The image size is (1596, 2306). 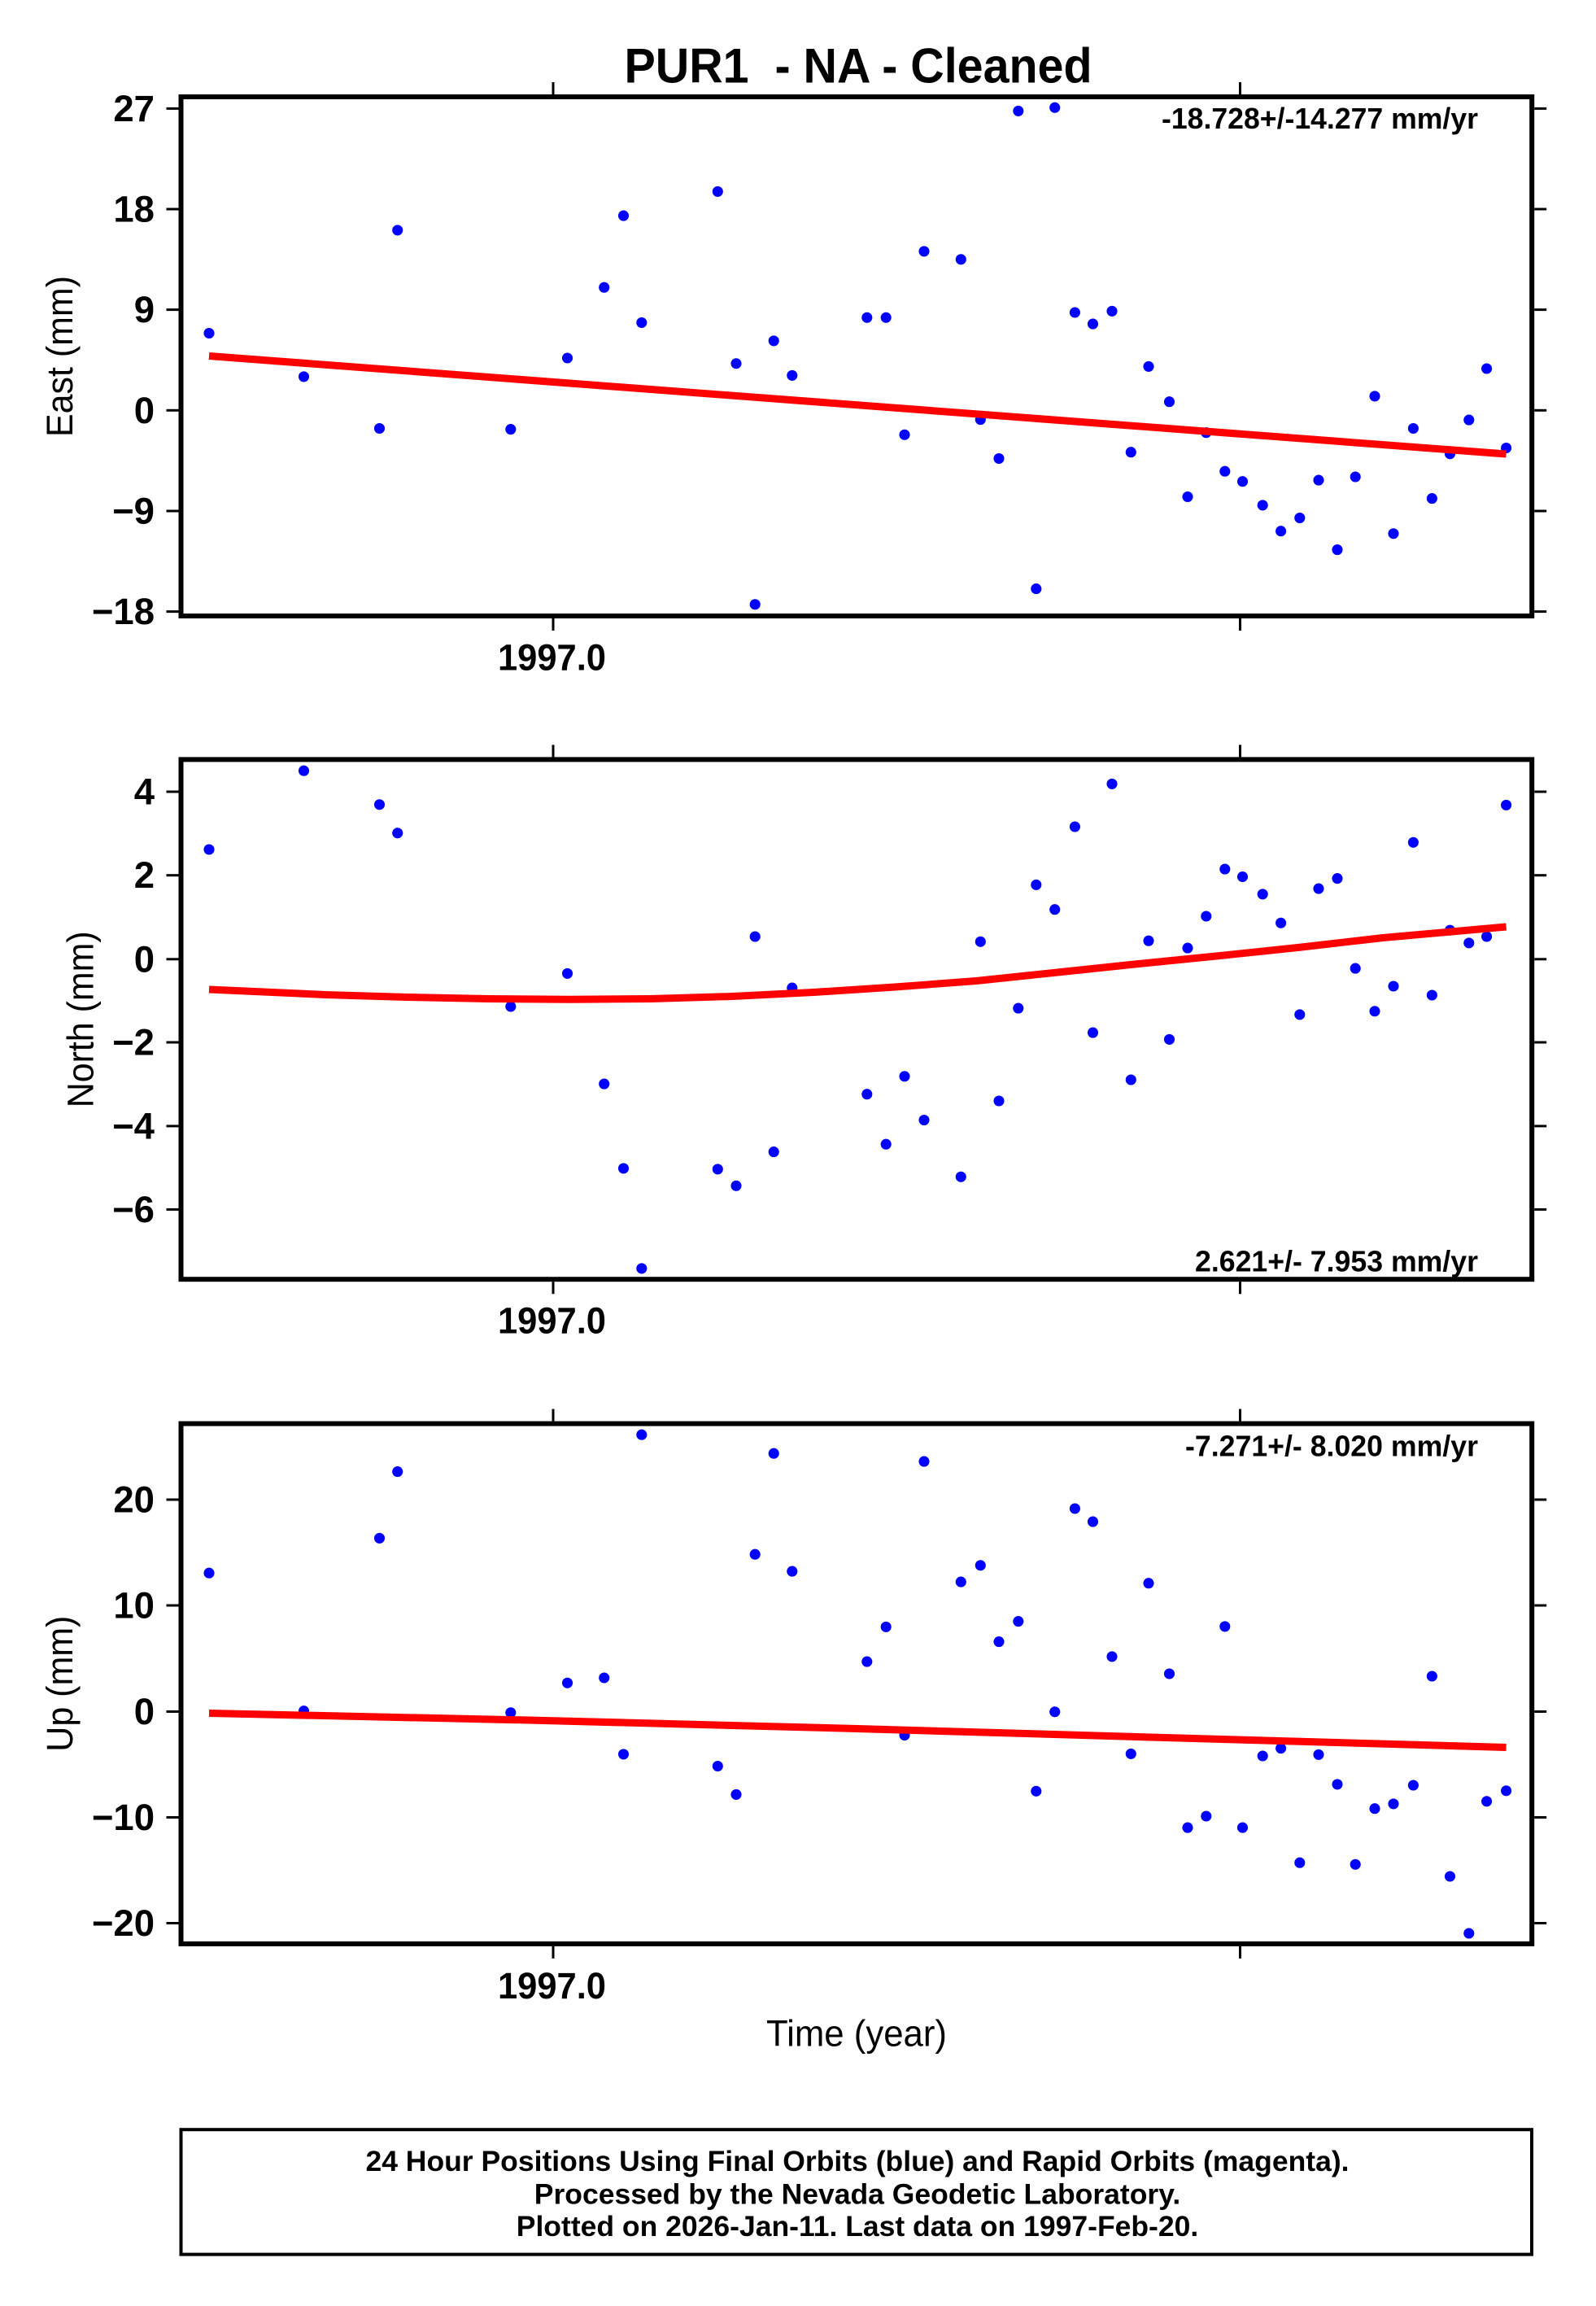 I want to click on svg-text: 20, so click(x=134, y=1500).